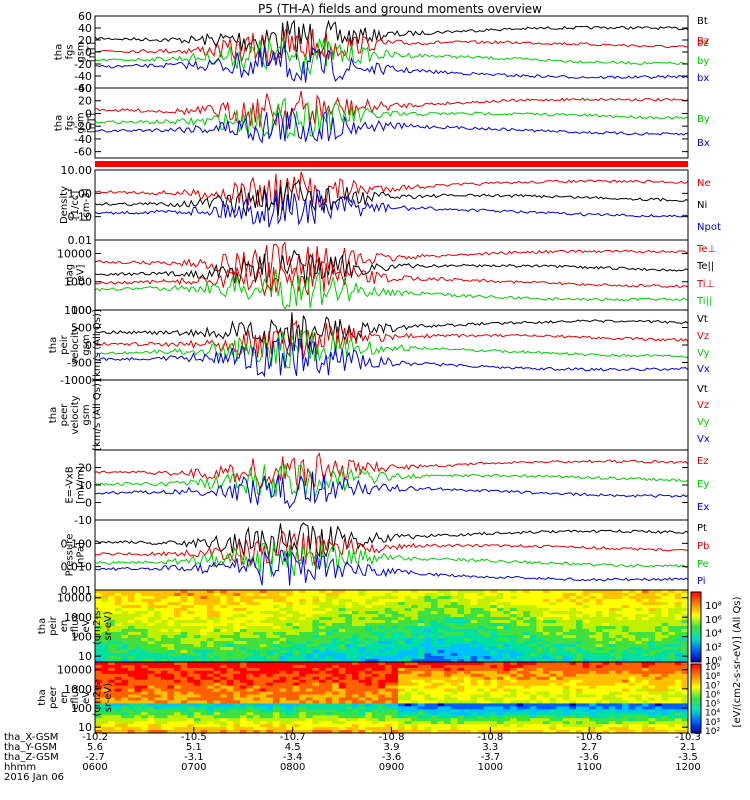  I want to click on legend-entry: Ex, so click(703, 507).